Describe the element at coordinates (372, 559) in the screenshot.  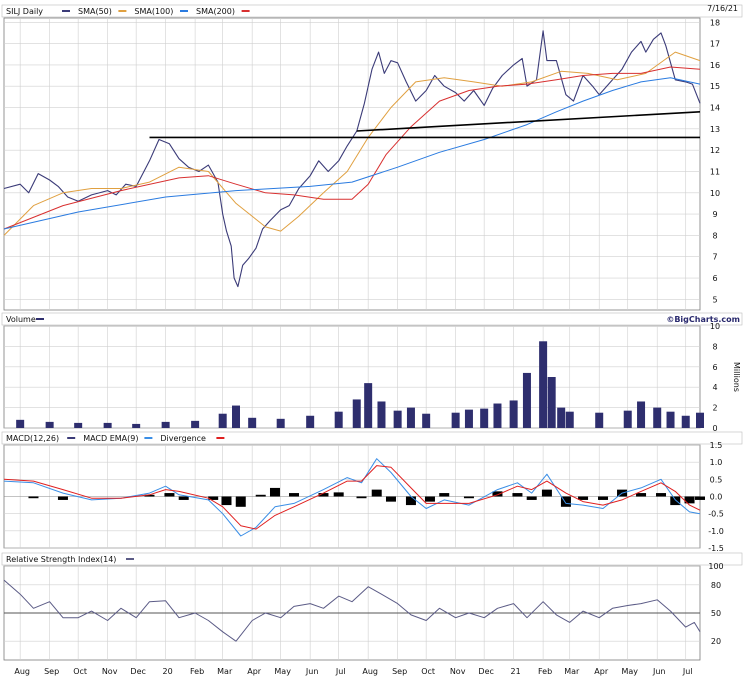
I see `panel-header-rsi` at that location.